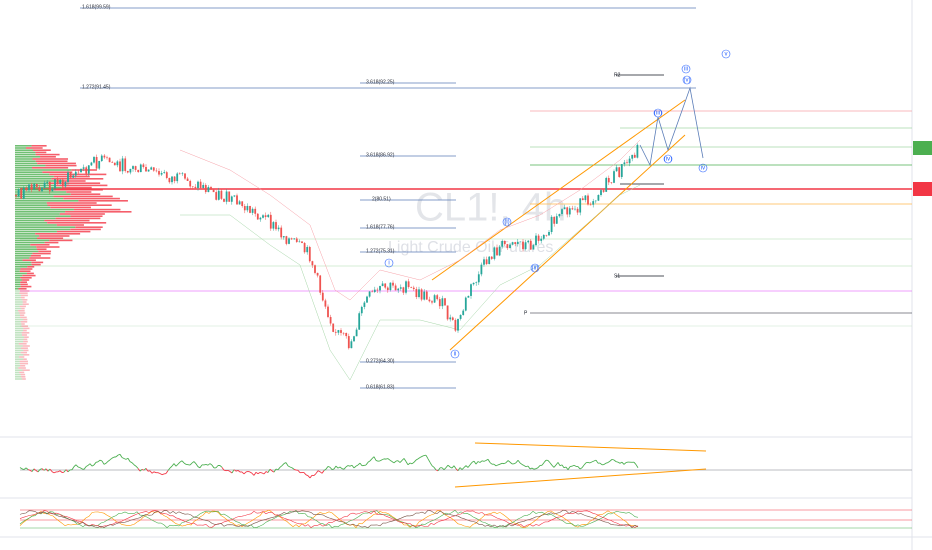  What do you see at coordinates (922, 189) in the screenshot?
I see `last-price-badge` at bounding box center [922, 189].